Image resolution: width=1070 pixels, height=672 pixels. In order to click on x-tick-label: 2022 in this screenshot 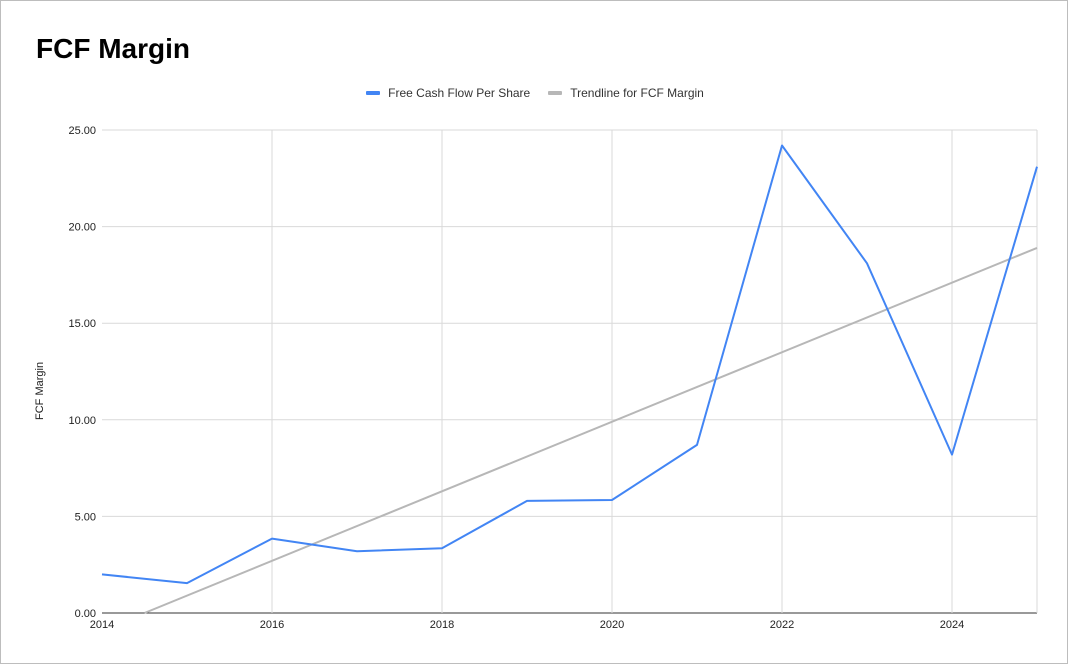, I will do `click(782, 625)`.